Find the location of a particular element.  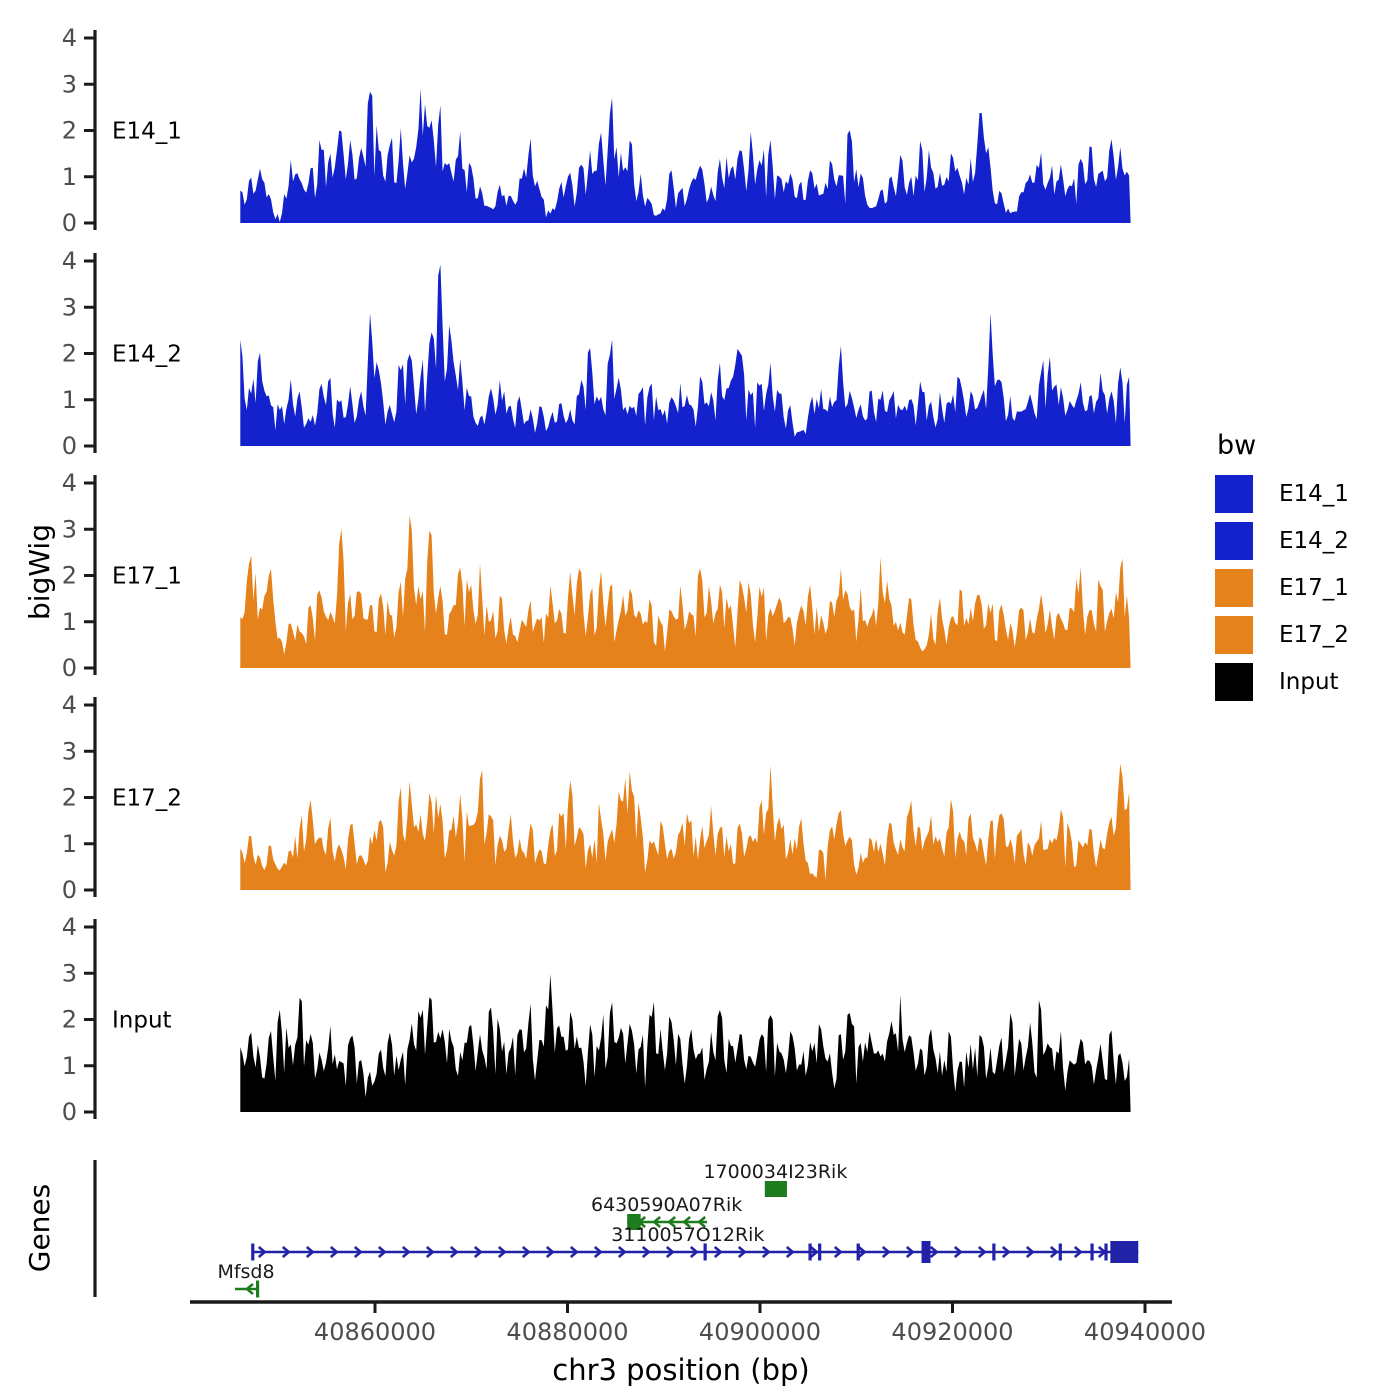

legend: bw E14_1 E14_2 E17_1 E17_2 Input is located at coordinates (1282, 570).